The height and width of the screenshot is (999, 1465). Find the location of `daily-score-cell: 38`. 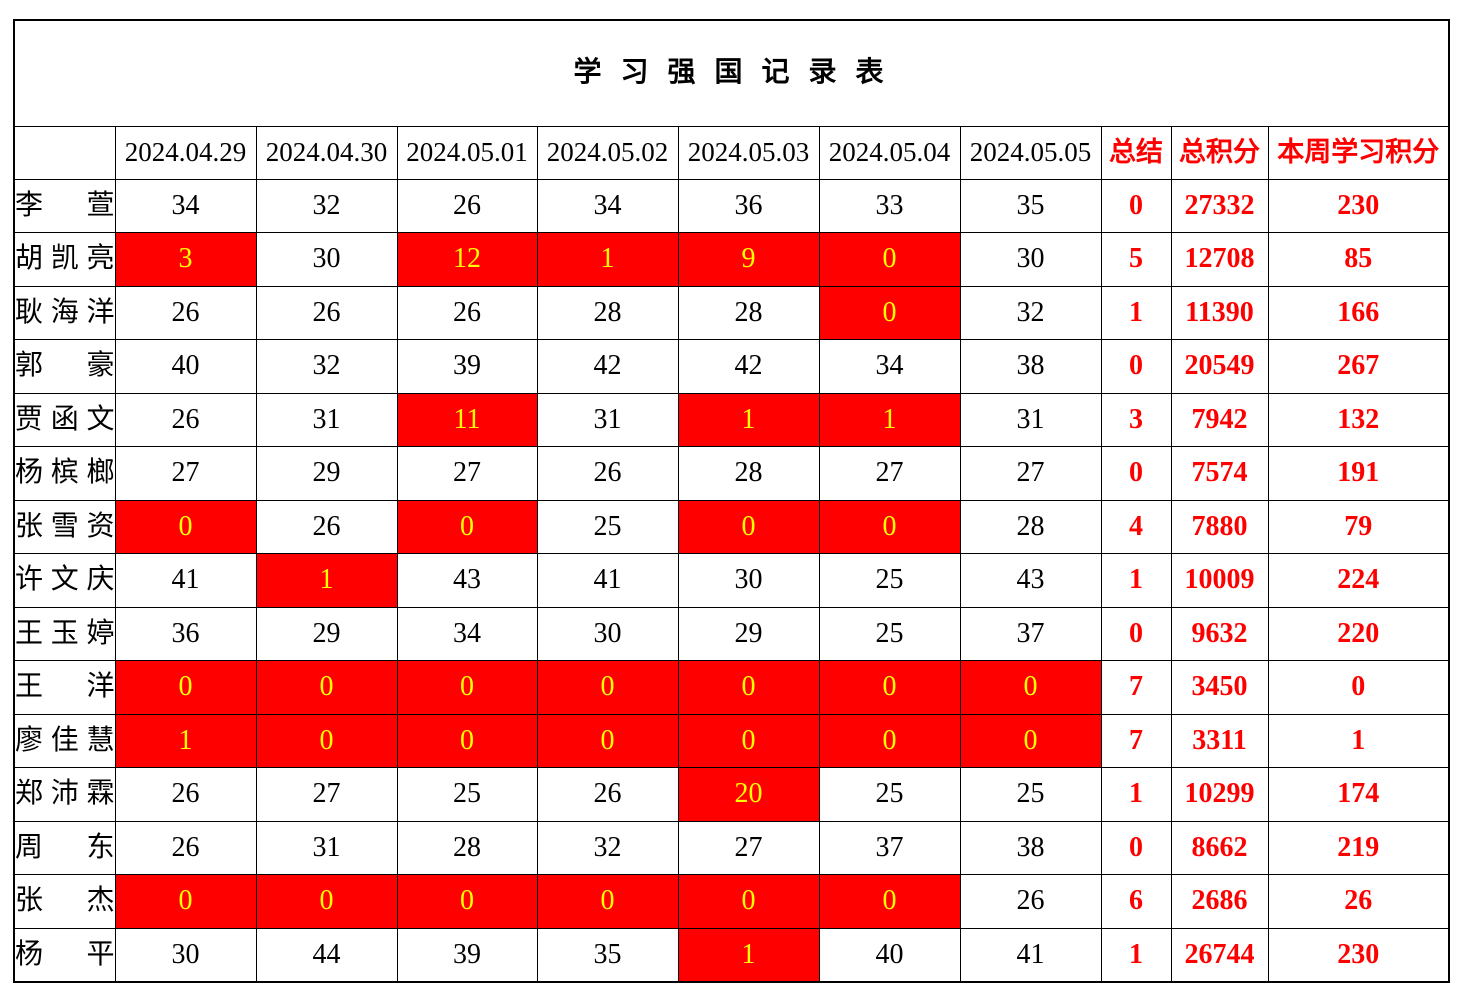

daily-score-cell: 38 is located at coordinates (1030, 366).